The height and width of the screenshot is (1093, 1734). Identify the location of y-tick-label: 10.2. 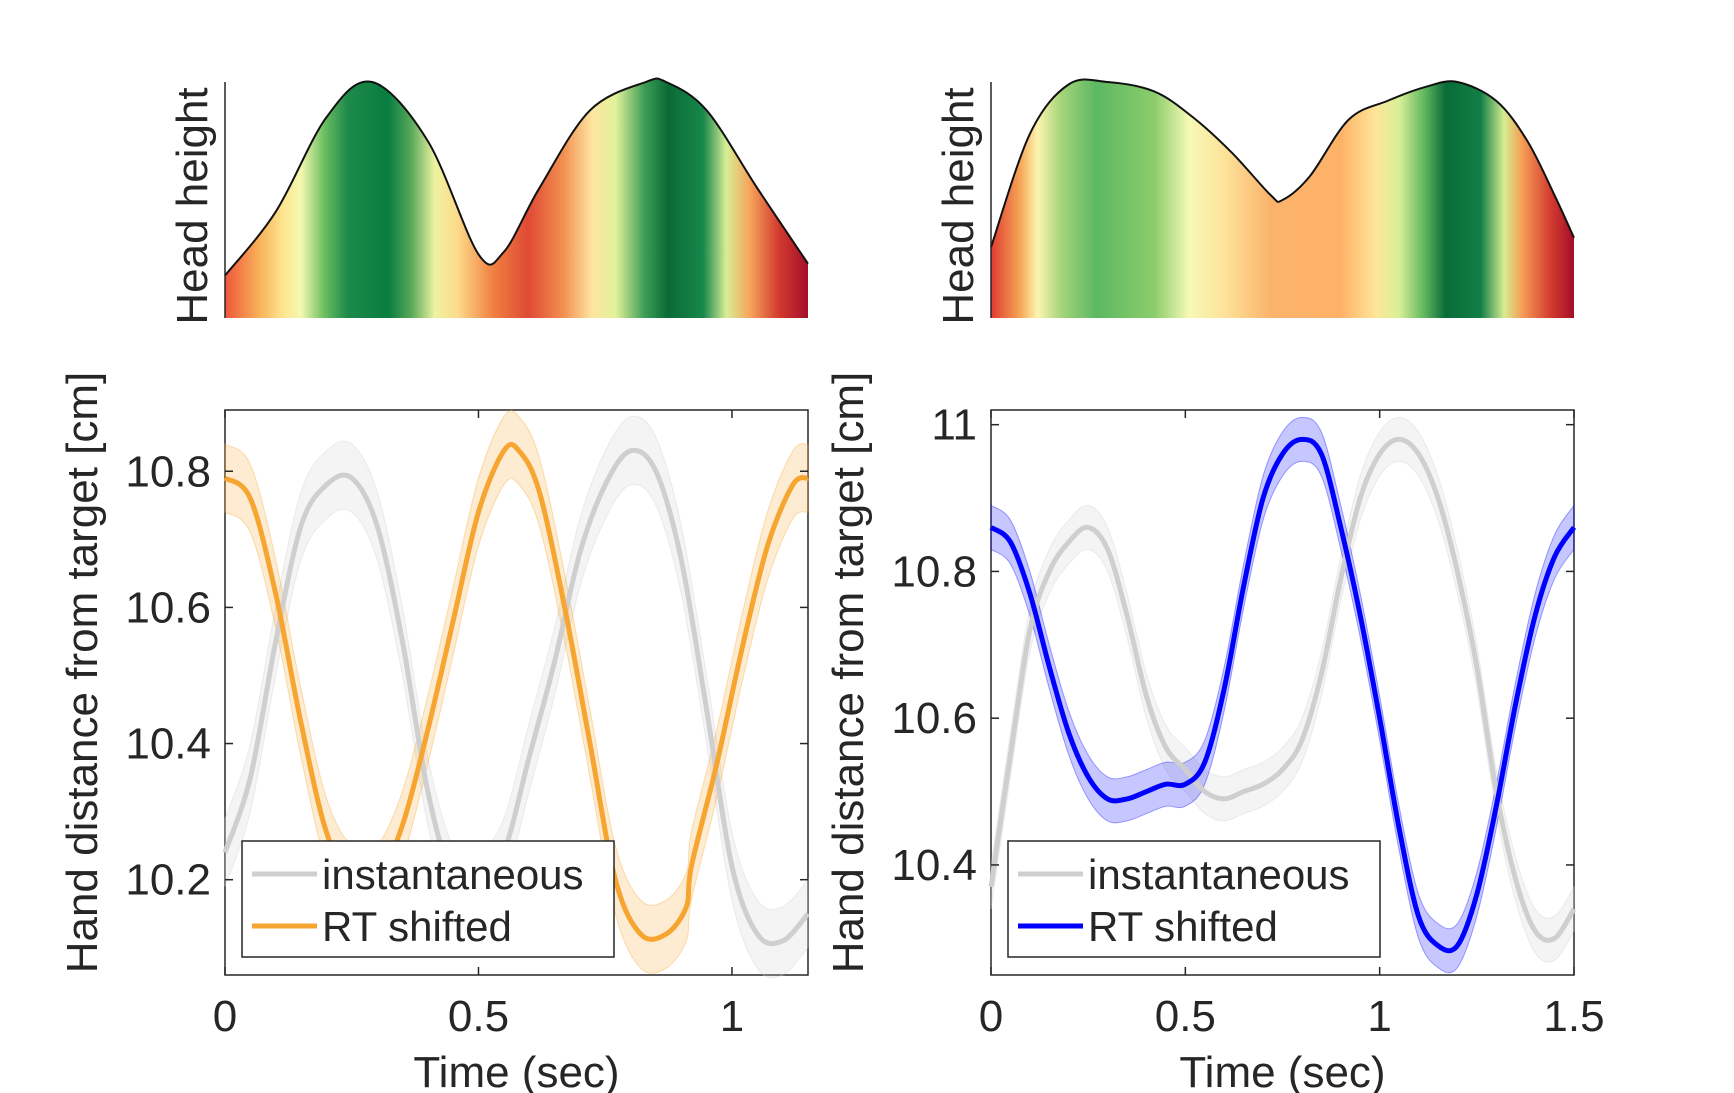
(168, 880).